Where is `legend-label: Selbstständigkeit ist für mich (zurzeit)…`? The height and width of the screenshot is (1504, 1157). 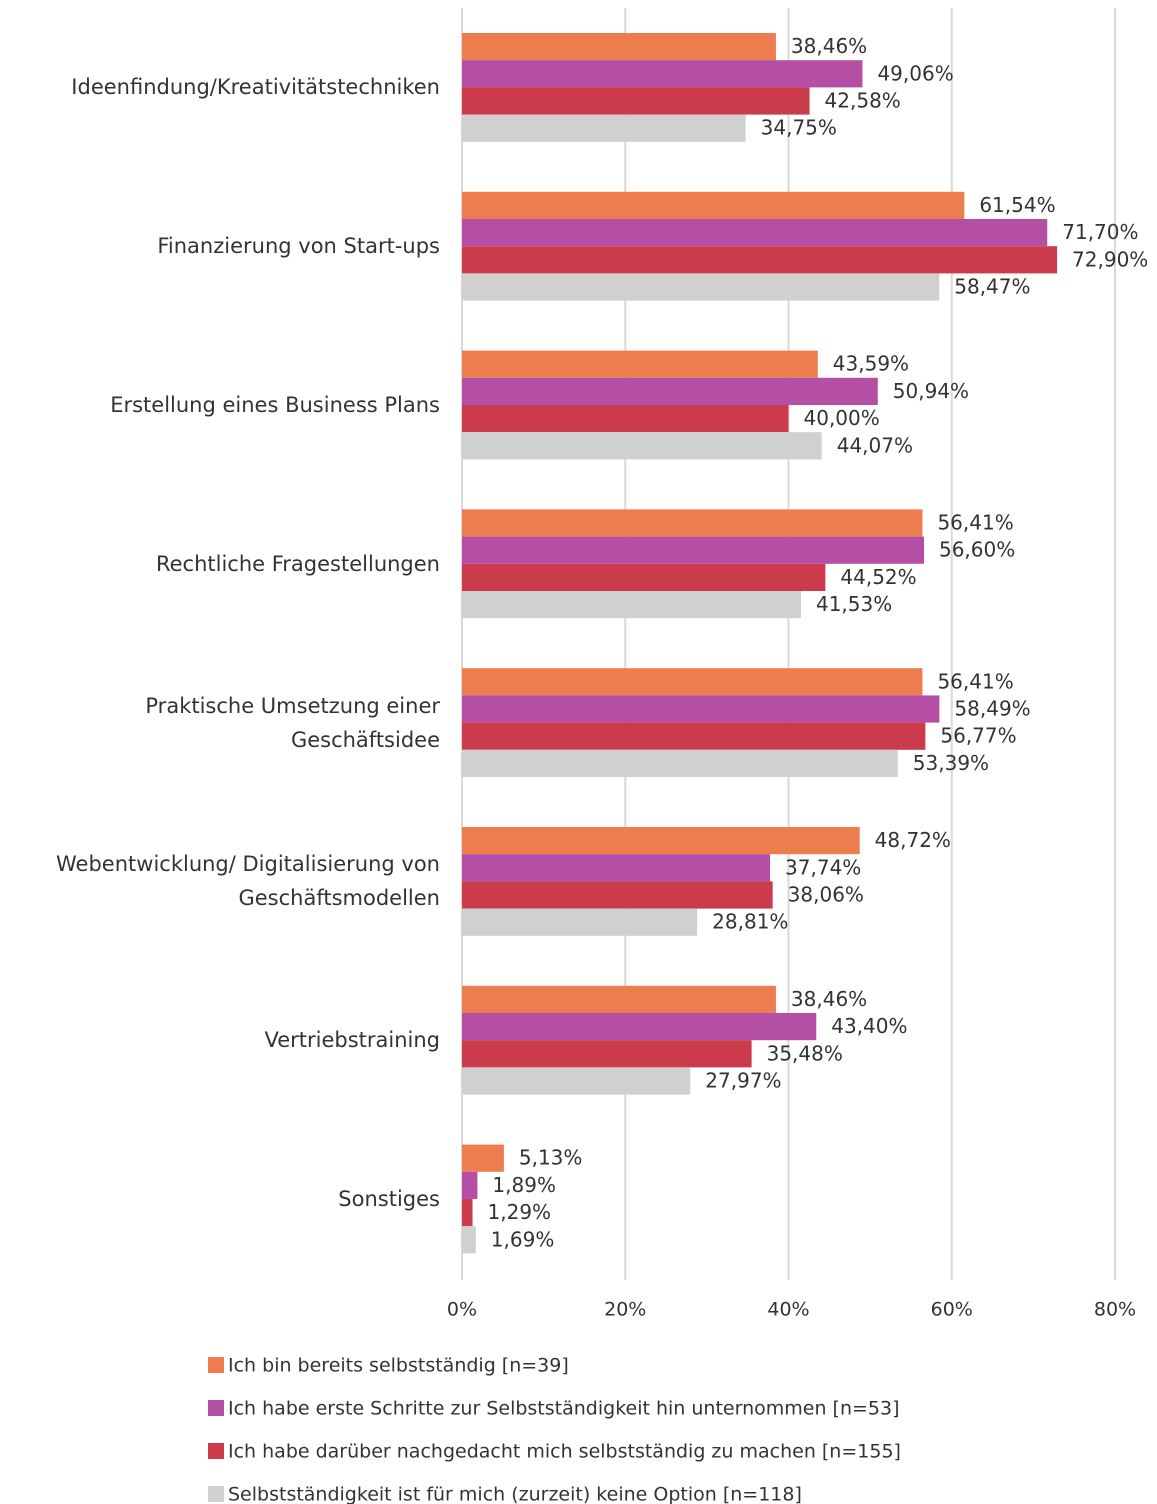
legend-label: Selbstständigkeit ist für mich (zurzeit)… is located at coordinates (515, 1494).